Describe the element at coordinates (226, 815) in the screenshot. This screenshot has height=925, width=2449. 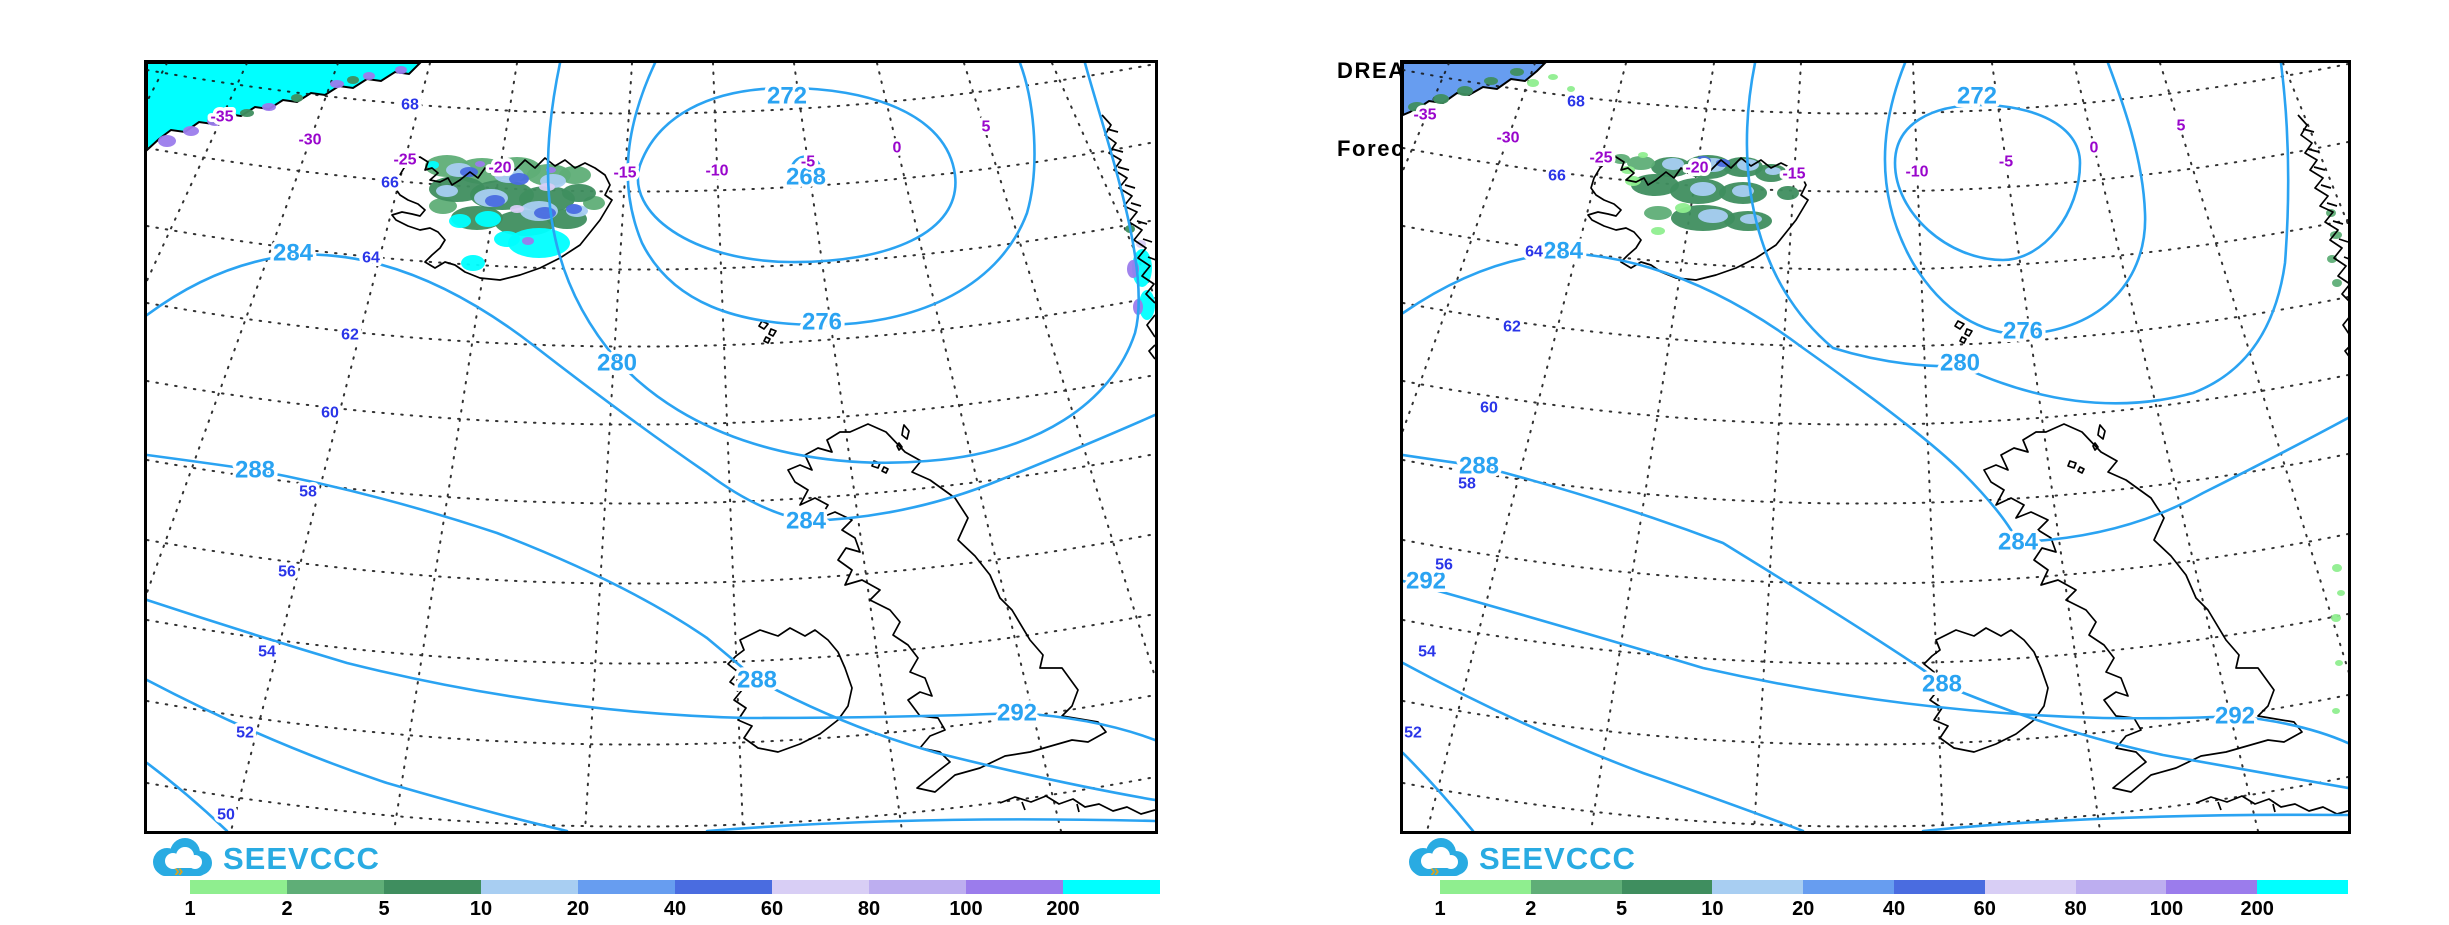
I see `svg-text: 50` at that location.